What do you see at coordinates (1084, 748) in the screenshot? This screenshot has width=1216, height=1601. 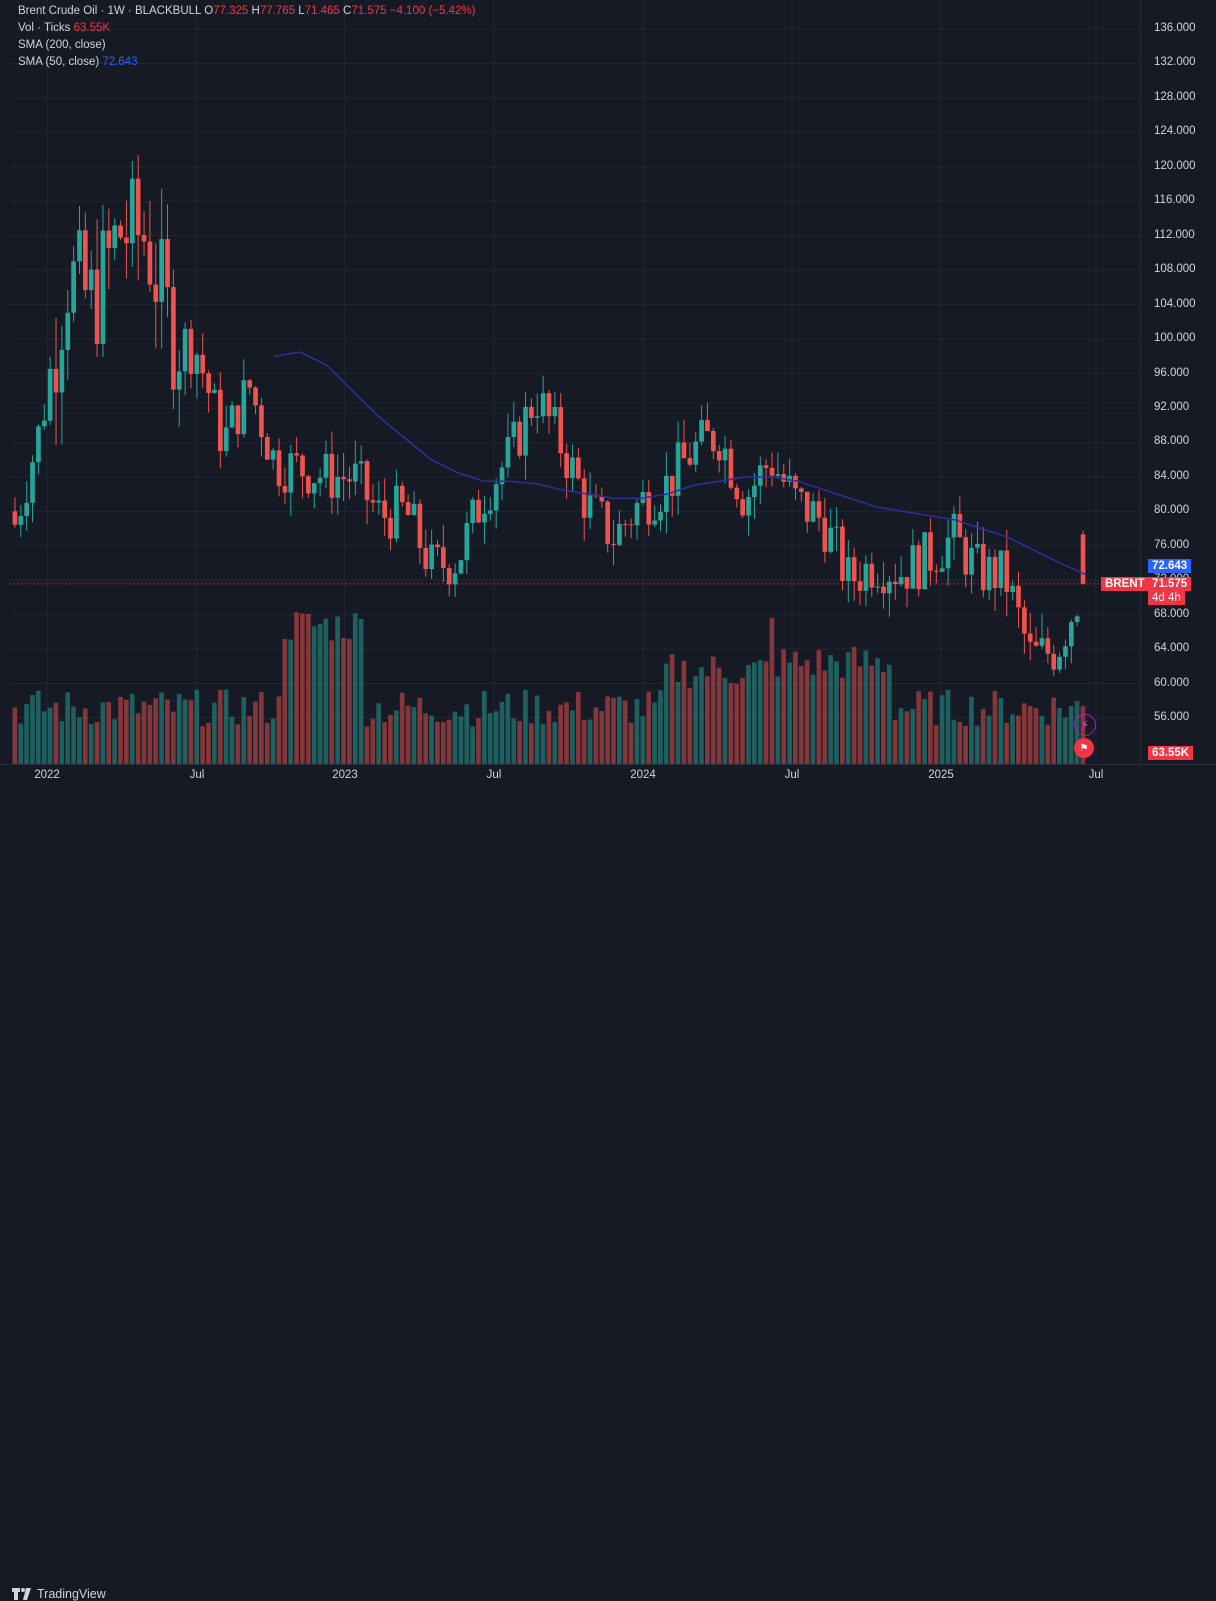 I see `economic-events-flag-icon: ⚑` at bounding box center [1084, 748].